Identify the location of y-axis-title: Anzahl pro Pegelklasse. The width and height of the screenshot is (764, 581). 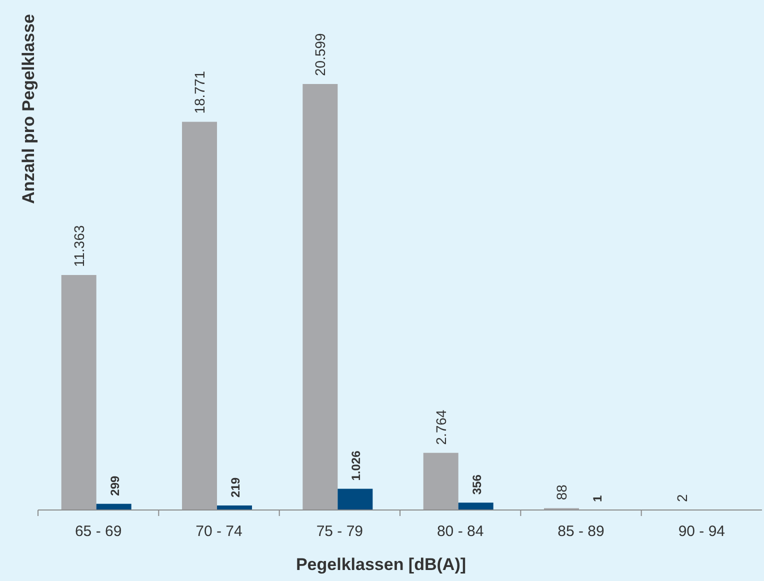
(28, 109).